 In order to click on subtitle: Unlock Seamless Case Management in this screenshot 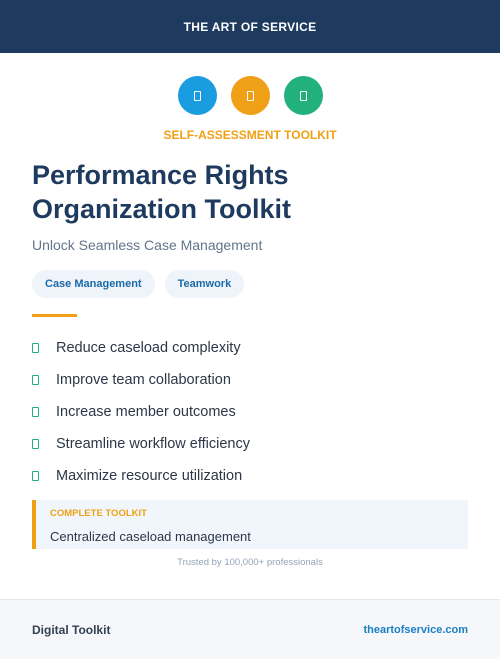, I will do `click(147, 245)`.